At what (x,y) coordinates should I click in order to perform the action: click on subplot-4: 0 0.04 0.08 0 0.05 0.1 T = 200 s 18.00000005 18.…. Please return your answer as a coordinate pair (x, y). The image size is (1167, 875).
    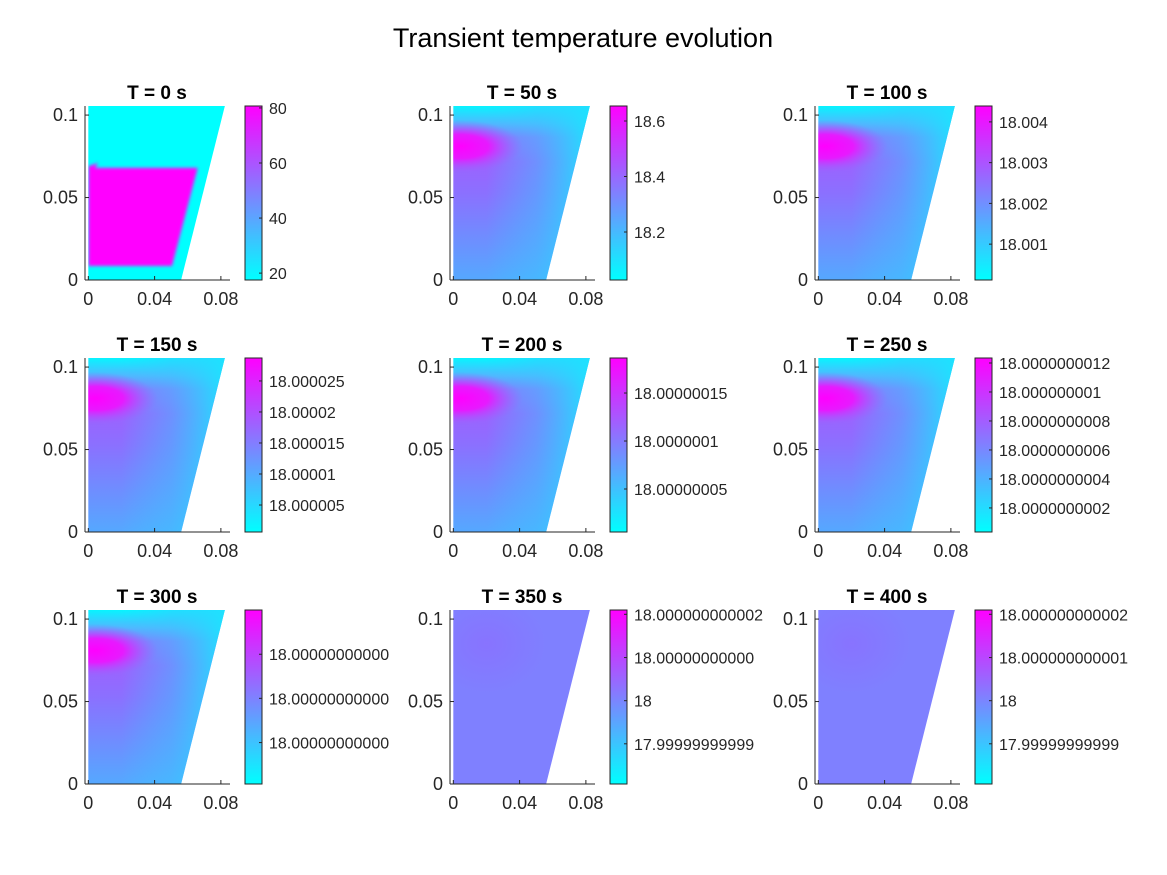
    Looking at the image, I should click on (568, 448).